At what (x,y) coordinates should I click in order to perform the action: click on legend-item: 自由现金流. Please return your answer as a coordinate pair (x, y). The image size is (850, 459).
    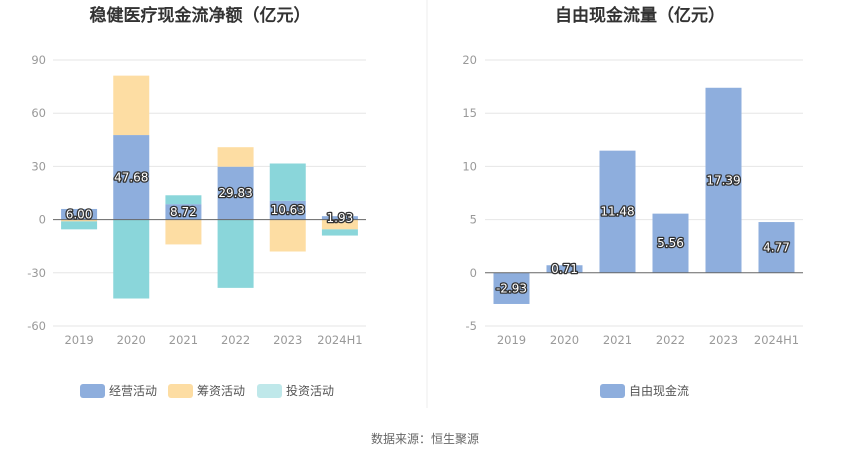
    Looking at the image, I should click on (644, 390).